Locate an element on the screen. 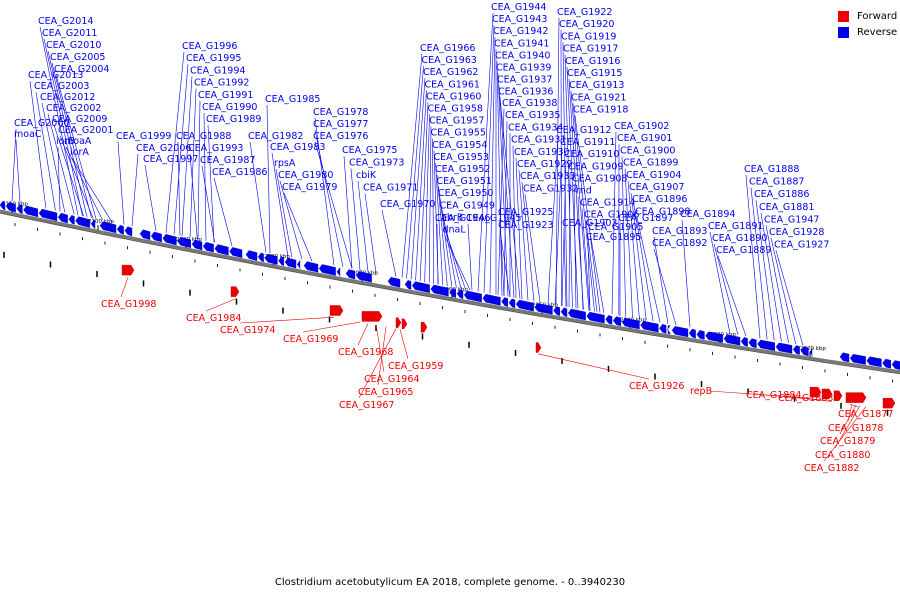 Image resolution: width=900 pixels, height=600 pixels. reverse-gene-label: CEA_G1889 is located at coordinates (743, 250).